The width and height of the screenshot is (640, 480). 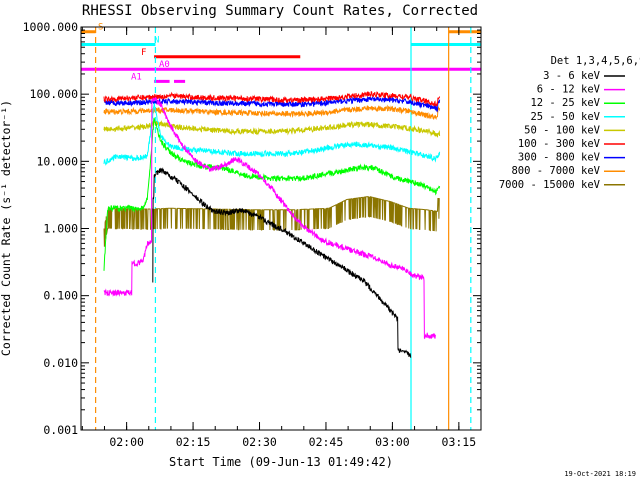 What do you see at coordinates (193, 442) in the screenshot?
I see `x-tick-label: 02:15` at bounding box center [193, 442].